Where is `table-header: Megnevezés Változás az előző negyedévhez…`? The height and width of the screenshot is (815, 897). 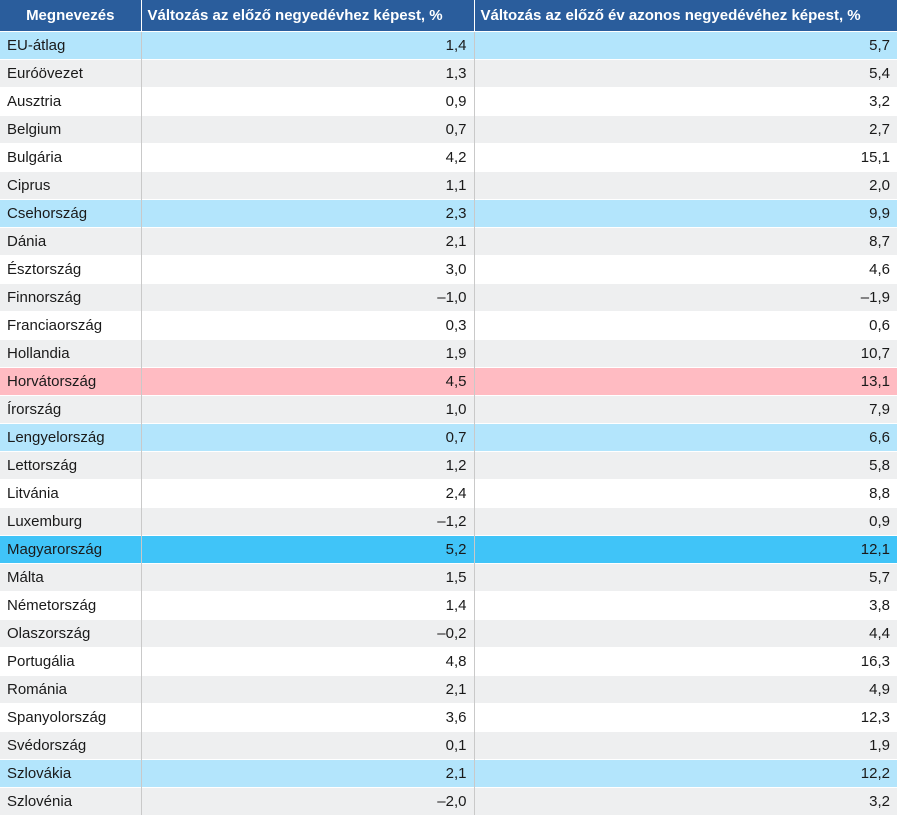
table-header: Megnevezés Változás az előző negyedévhez… is located at coordinates (448, 16).